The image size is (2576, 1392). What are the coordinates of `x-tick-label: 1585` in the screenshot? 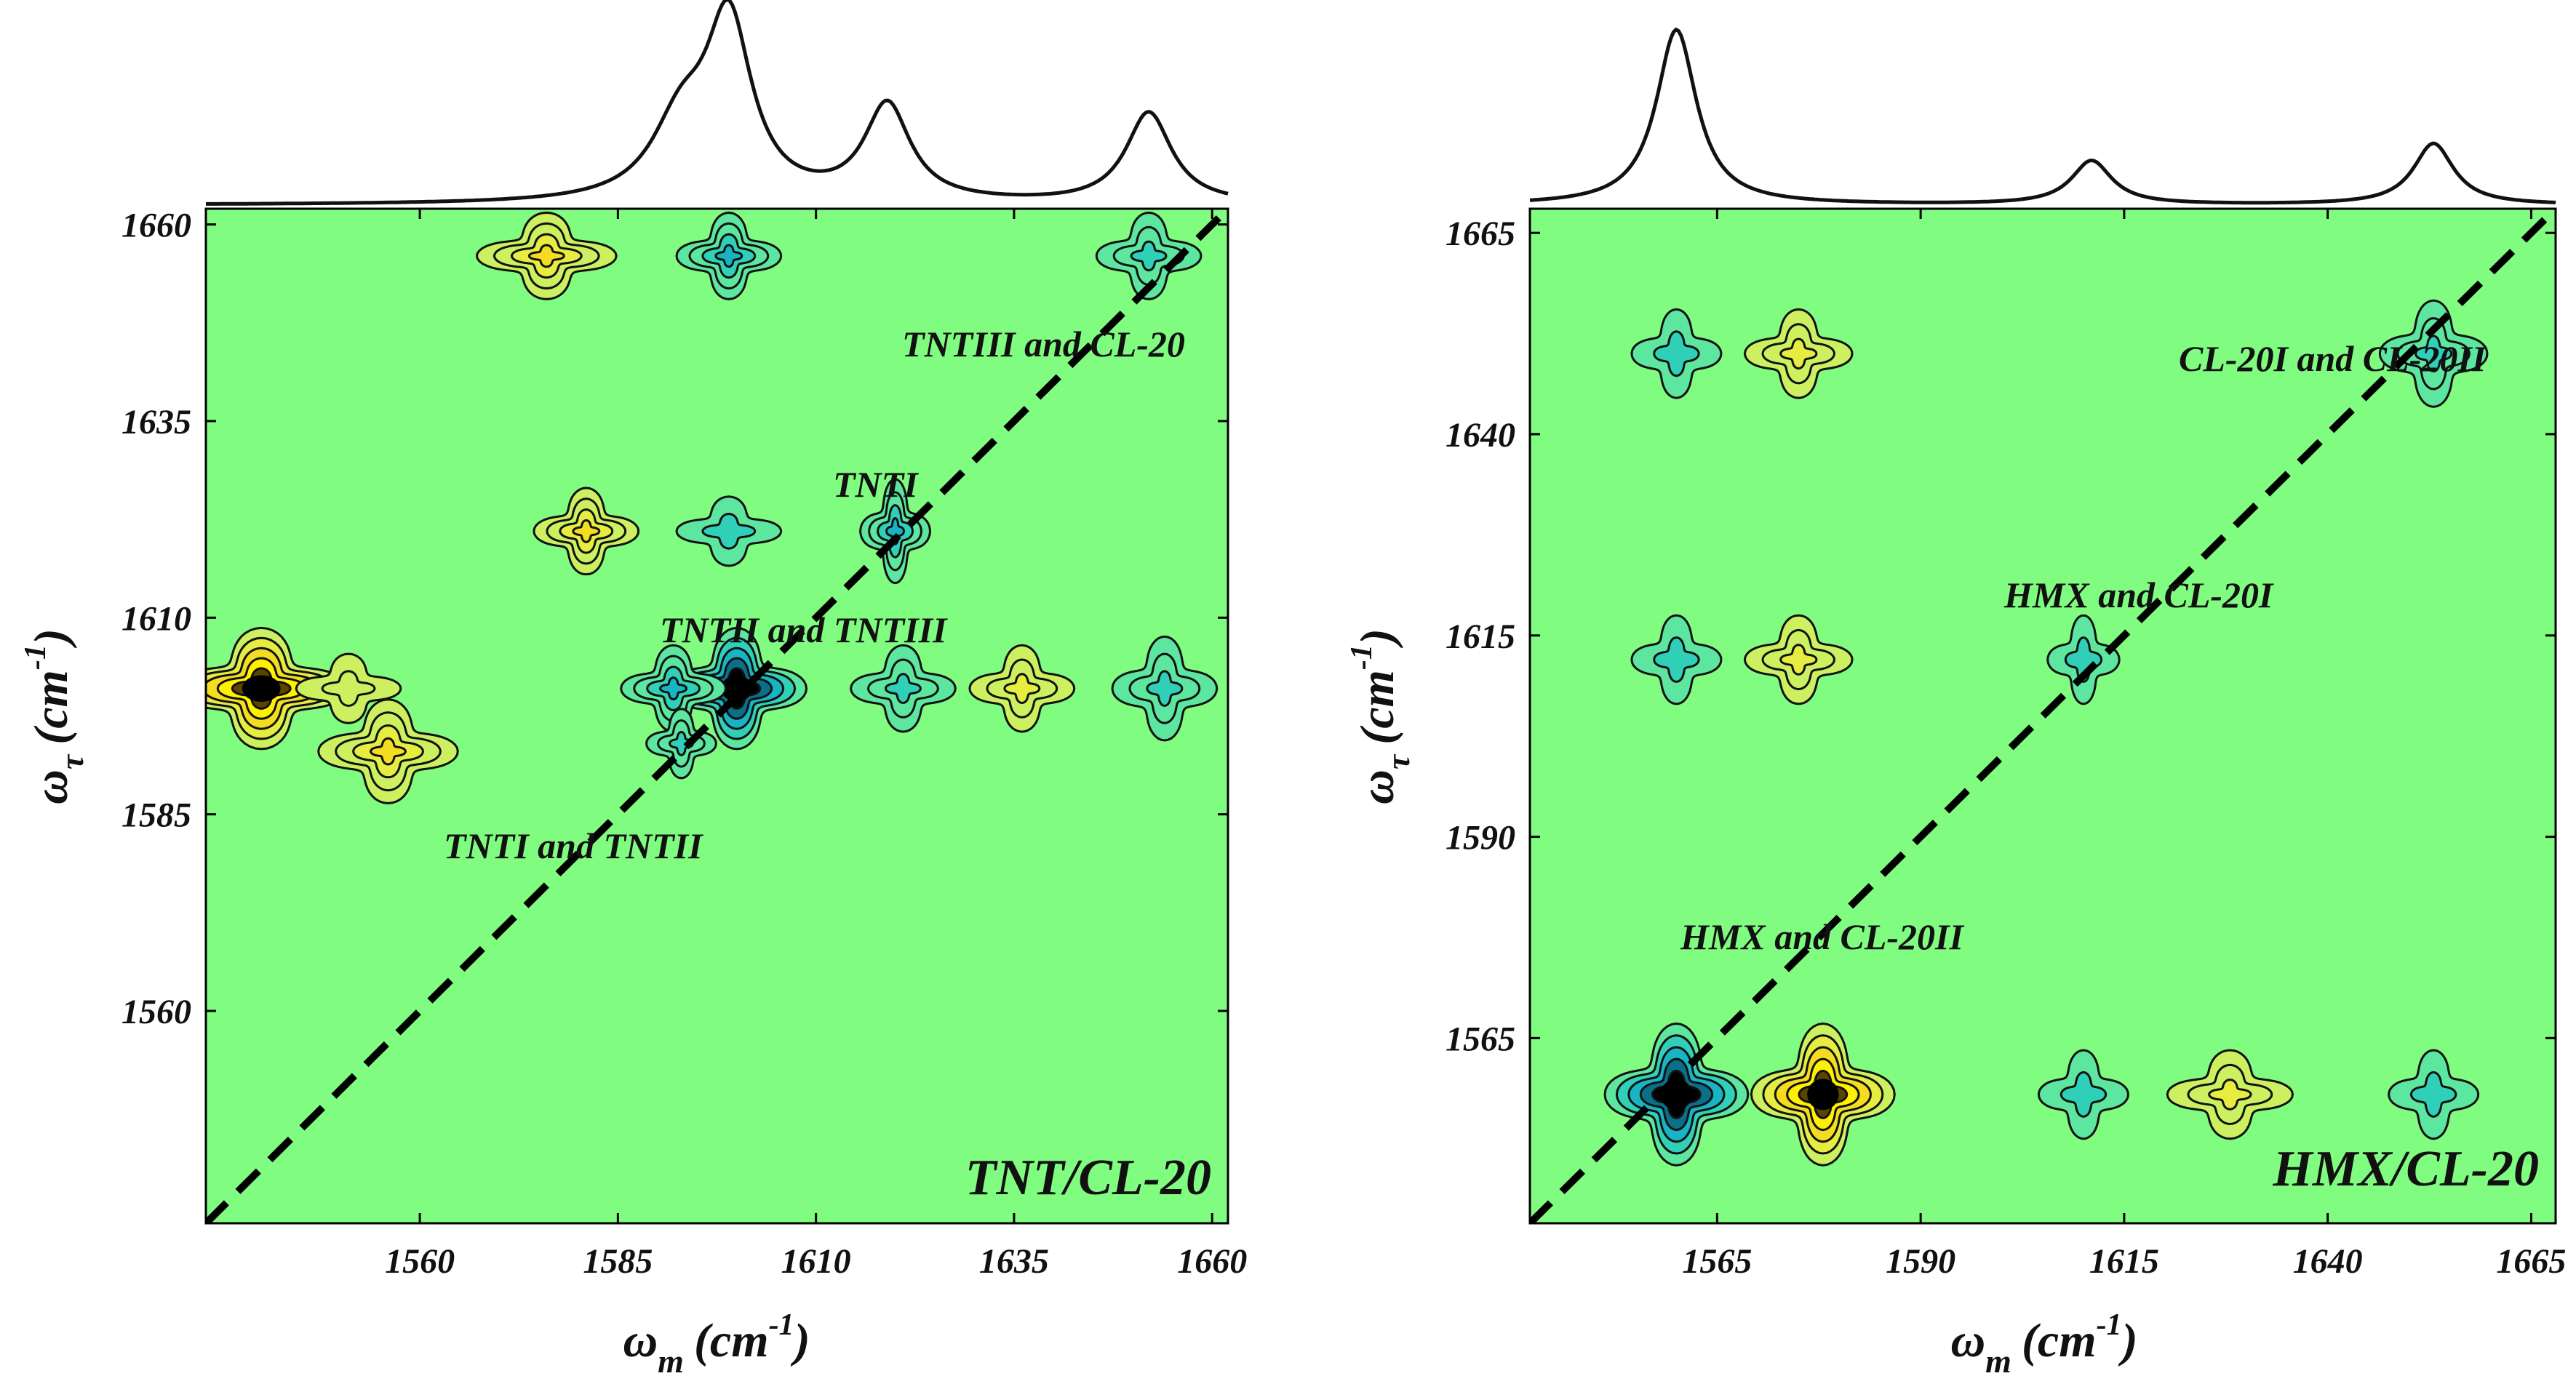 It's located at (618, 1261).